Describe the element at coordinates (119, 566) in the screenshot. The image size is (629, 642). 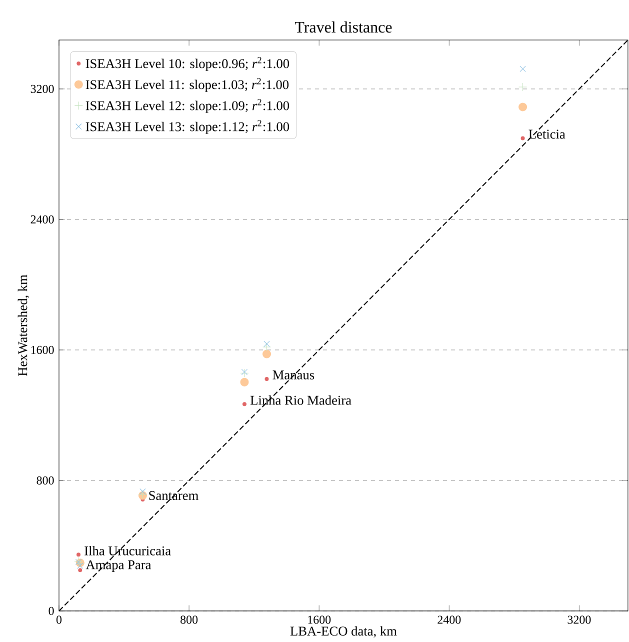
I see `annotation: Amapa Para` at that location.